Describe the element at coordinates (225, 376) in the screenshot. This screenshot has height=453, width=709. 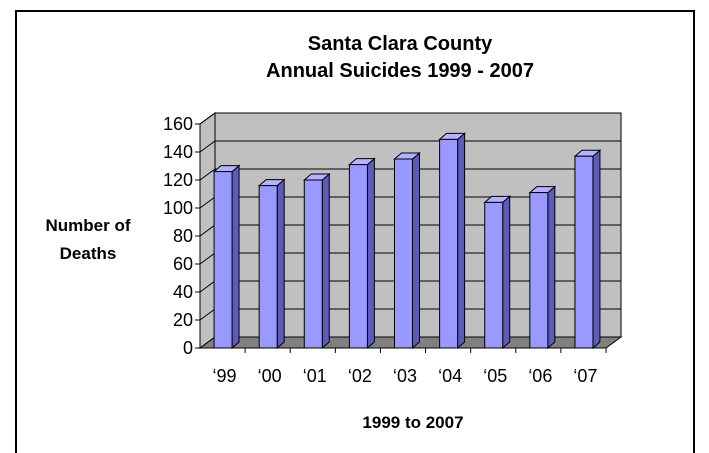
I see `x-tick-label: ‘99` at that location.